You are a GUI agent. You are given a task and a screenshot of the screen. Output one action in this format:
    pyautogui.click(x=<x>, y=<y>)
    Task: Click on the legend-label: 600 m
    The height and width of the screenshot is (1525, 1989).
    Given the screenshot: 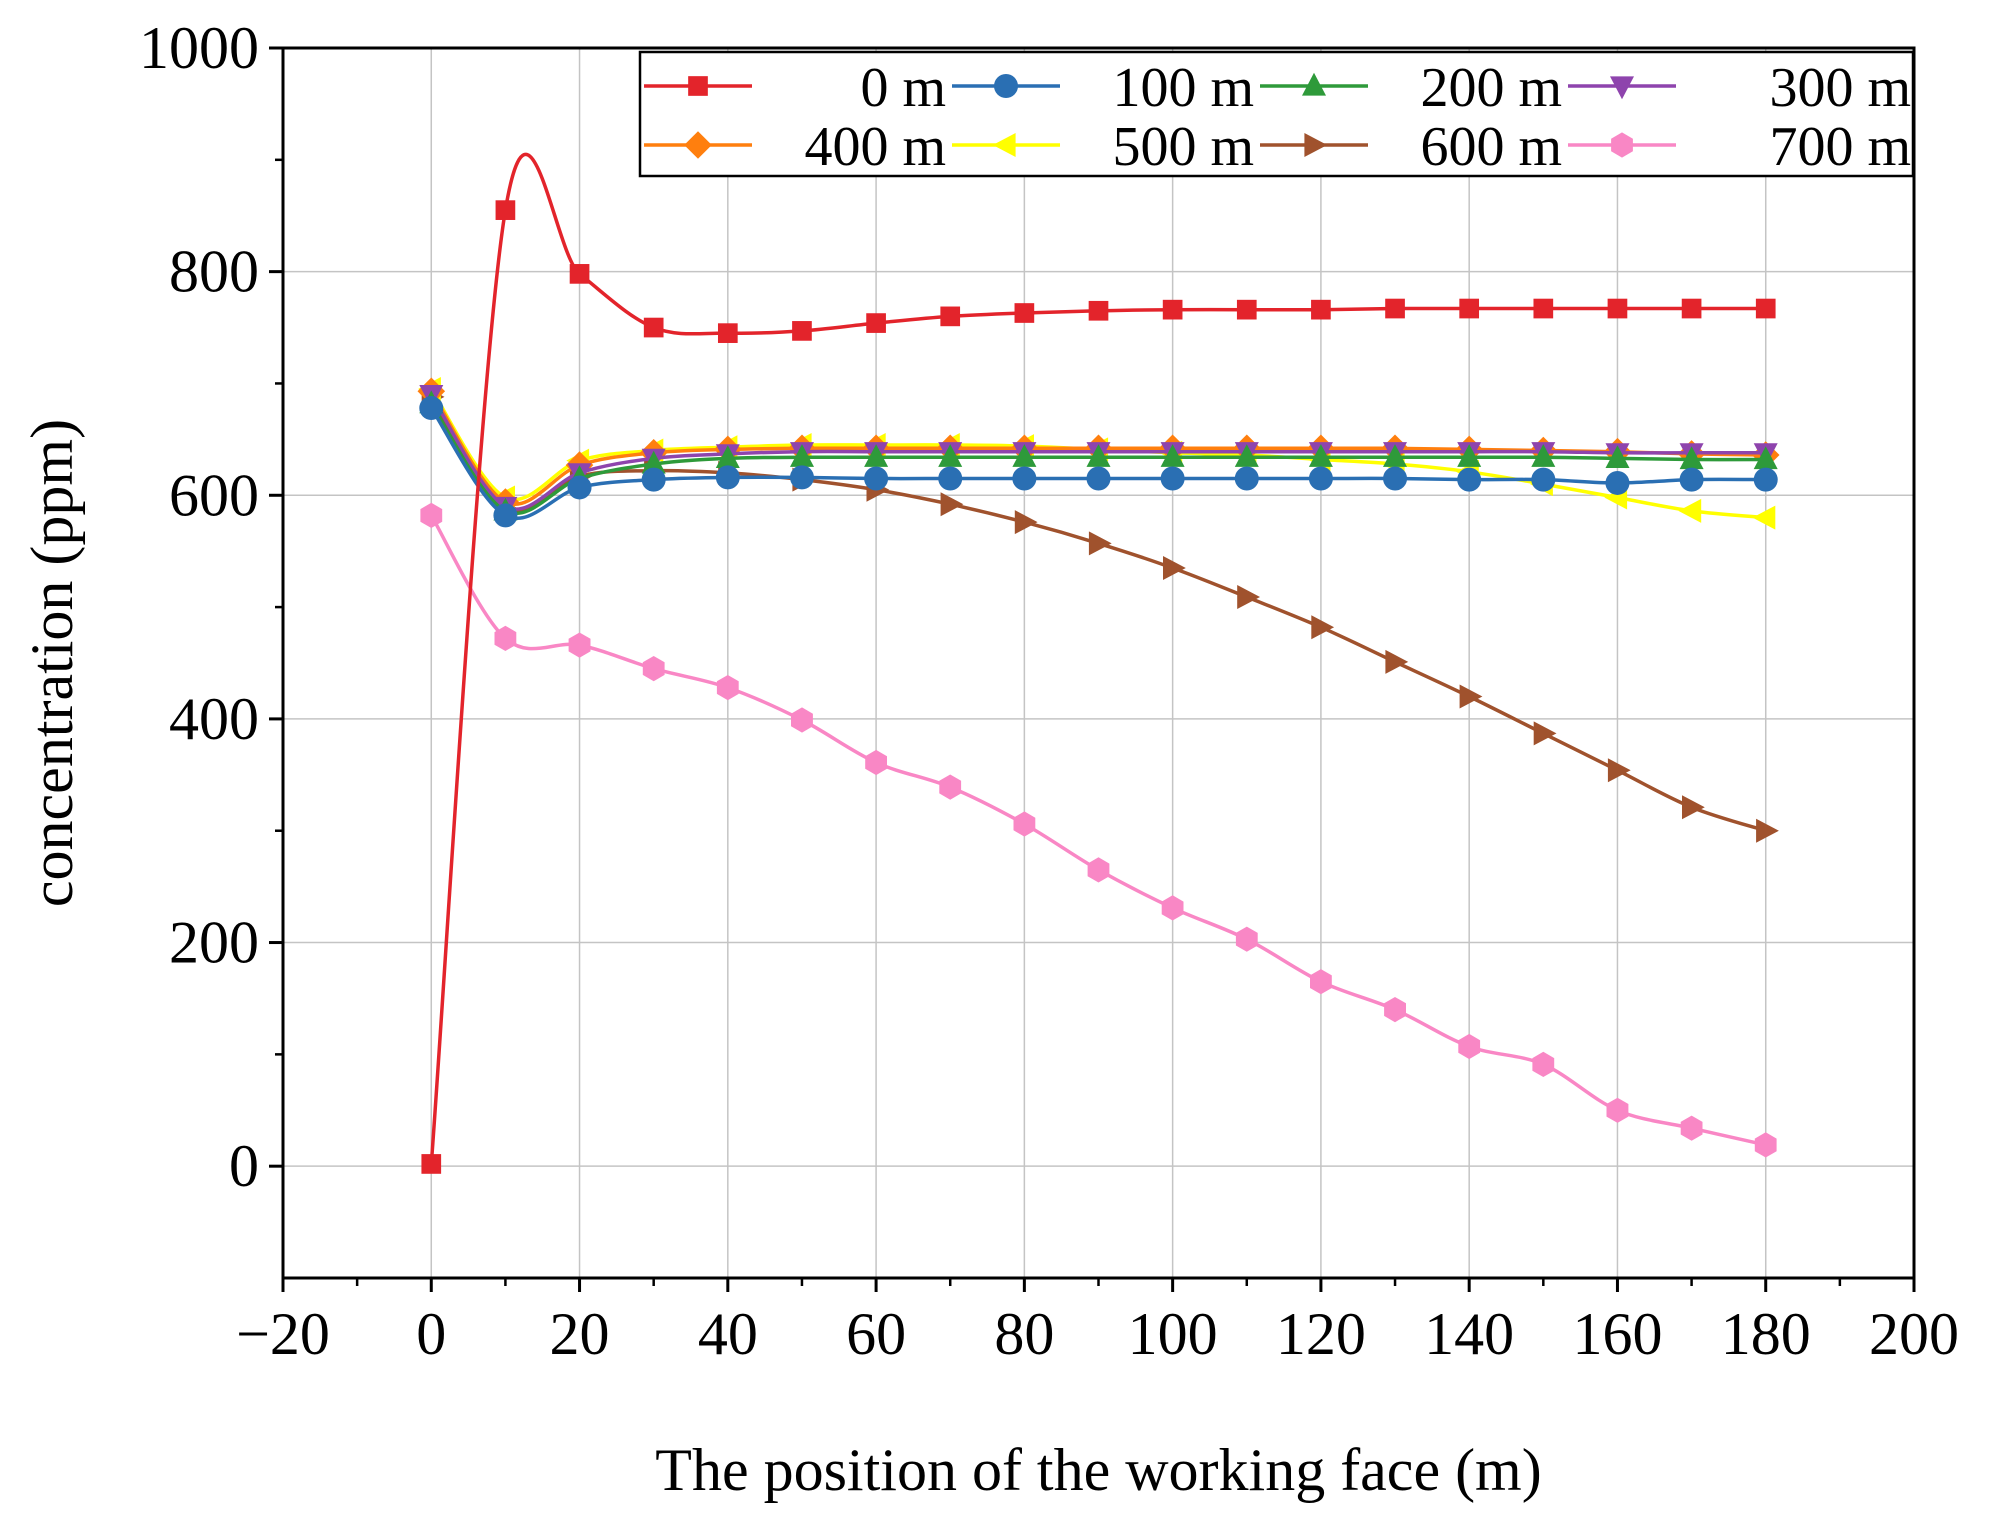 What is the action you would take?
    pyautogui.click(x=1491, y=147)
    